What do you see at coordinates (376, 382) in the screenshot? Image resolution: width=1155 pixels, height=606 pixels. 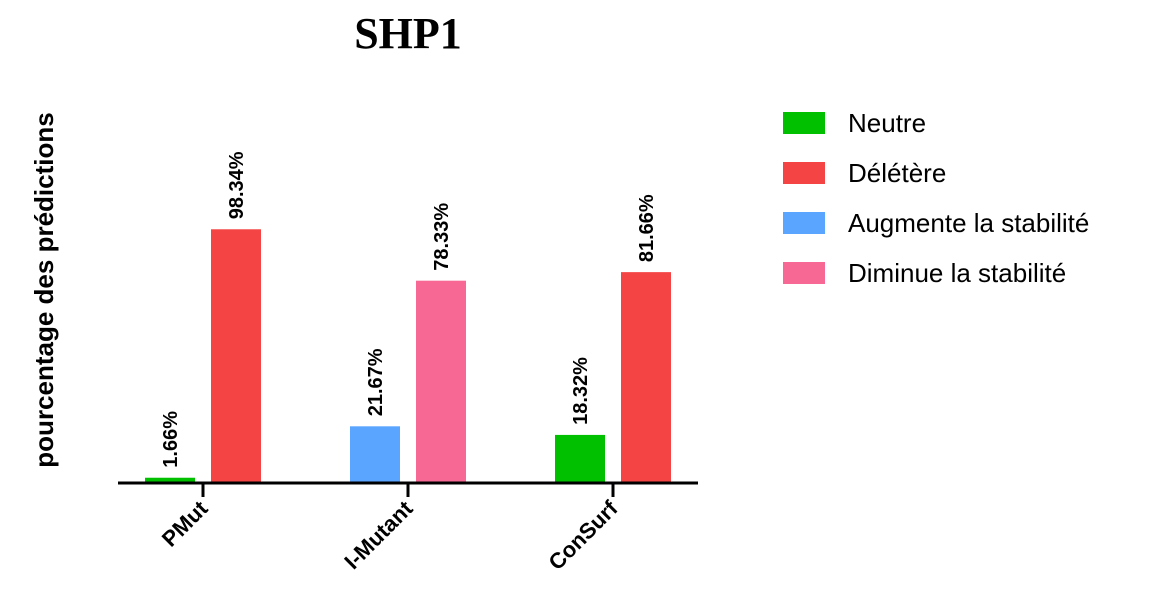 I see `data-label: 21.67%` at bounding box center [376, 382].